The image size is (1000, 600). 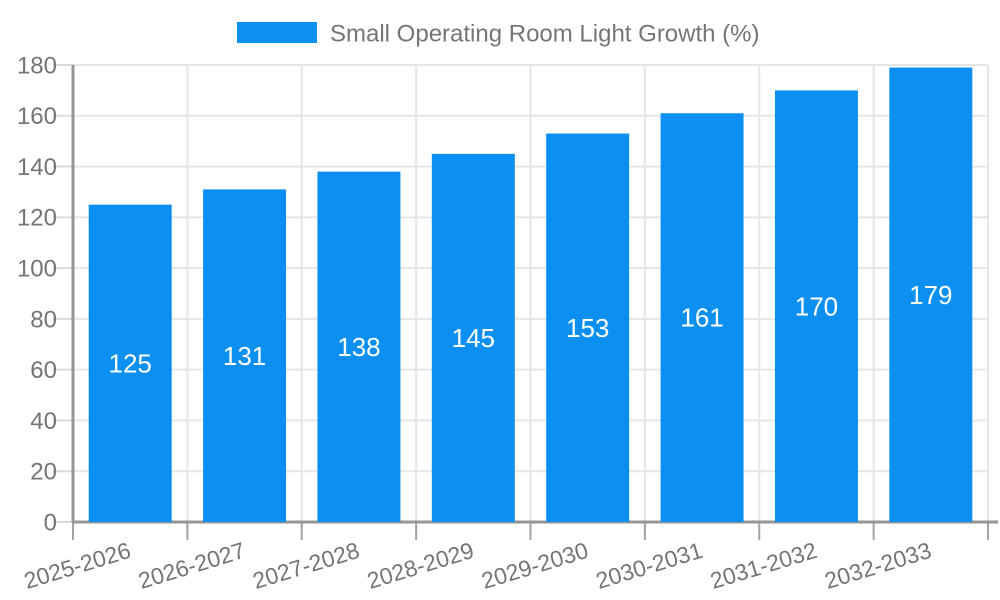 I want to click on legend: Small Operating Room Light Growth (%), so click(x=498, y=33).